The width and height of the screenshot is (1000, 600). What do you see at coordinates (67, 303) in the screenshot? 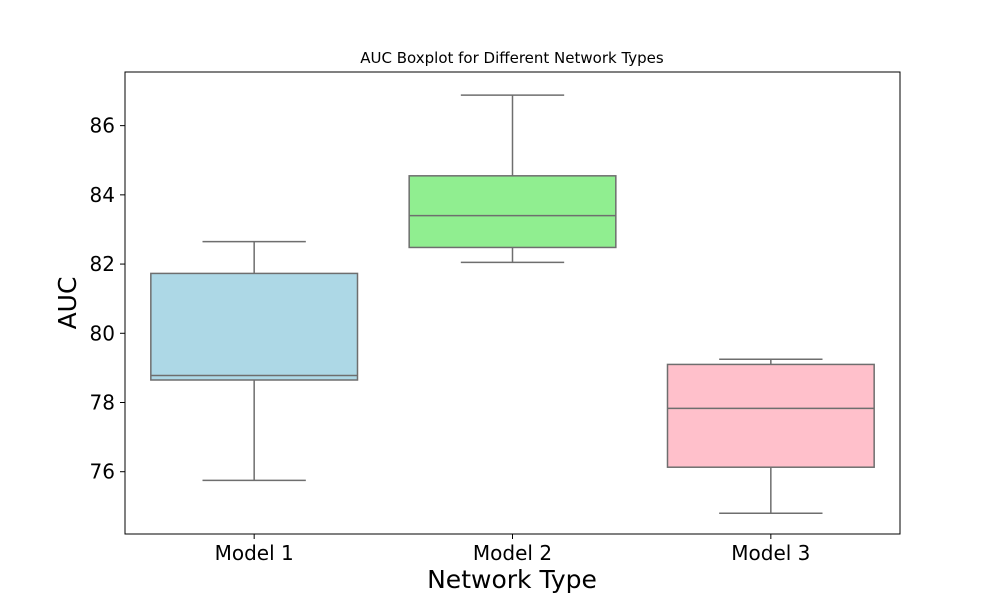
I see `y-axis-label: AUC` at bounding box center [67, 303].